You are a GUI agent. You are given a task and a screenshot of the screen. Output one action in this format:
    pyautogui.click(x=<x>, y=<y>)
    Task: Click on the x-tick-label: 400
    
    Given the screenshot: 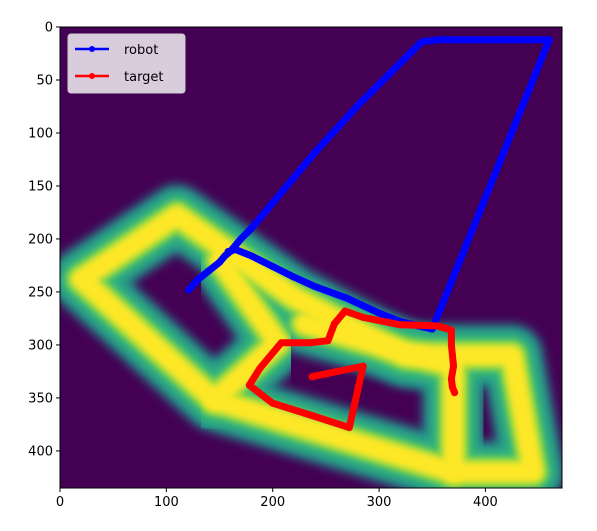 What is the action you would take?
    pyautogui.click(x=485, y=502)
    